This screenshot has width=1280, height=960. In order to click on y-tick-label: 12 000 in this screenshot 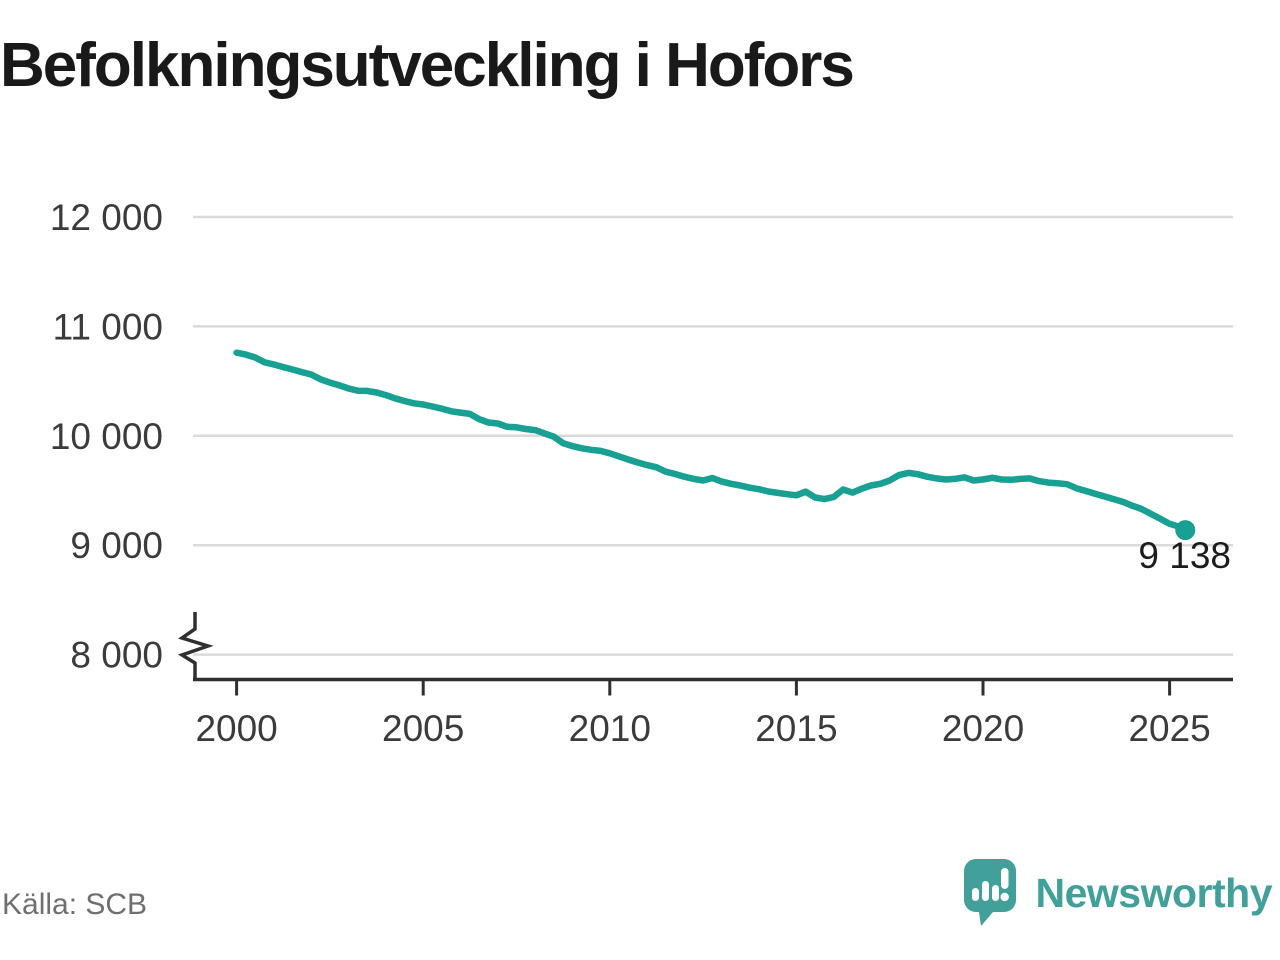, I will do `click(106, 217)`.